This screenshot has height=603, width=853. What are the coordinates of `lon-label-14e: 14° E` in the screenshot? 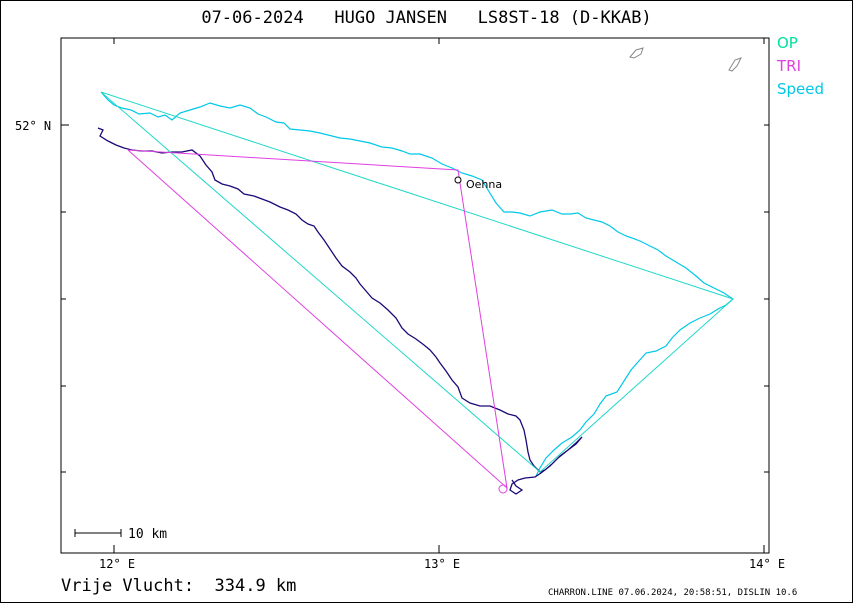 It's located at (767, 564).